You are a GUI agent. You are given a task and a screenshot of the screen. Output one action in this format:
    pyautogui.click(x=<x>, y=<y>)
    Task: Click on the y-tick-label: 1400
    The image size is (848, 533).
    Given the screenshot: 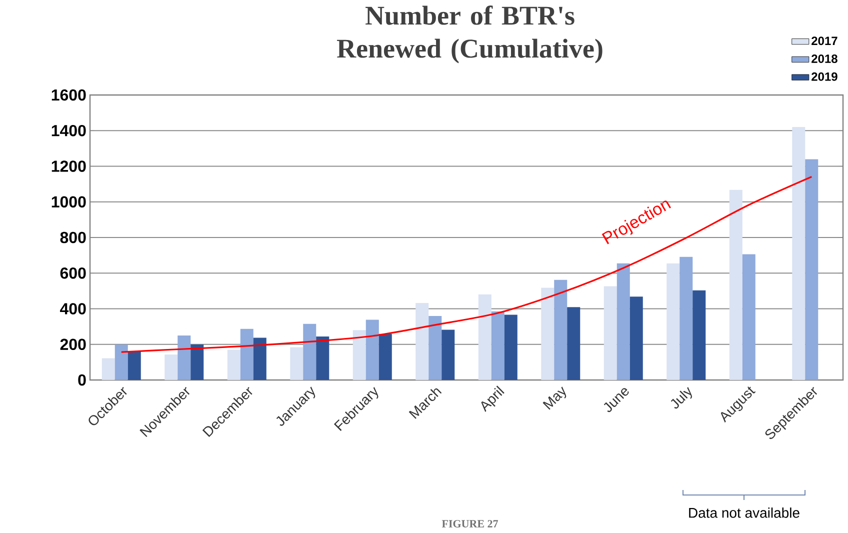 What is the action you would take?
    pyautogui.click(x=69, y=130)
    